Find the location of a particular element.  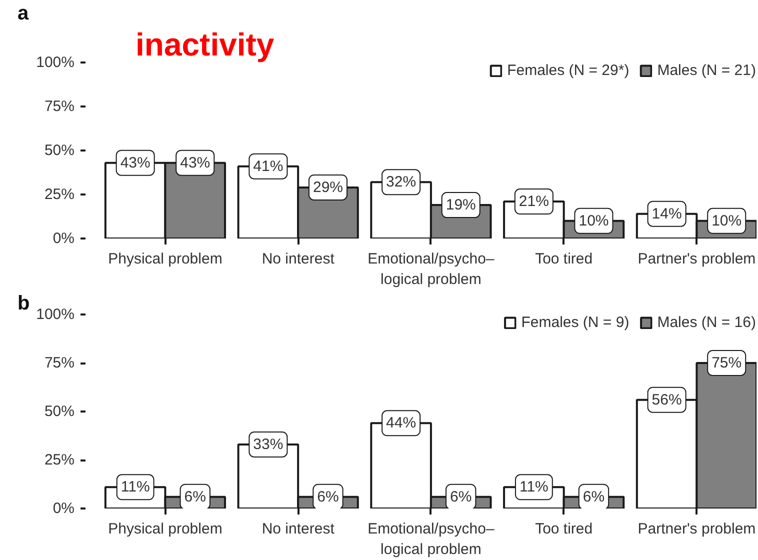

data-label: 44% is located at coordinates (401, 423).